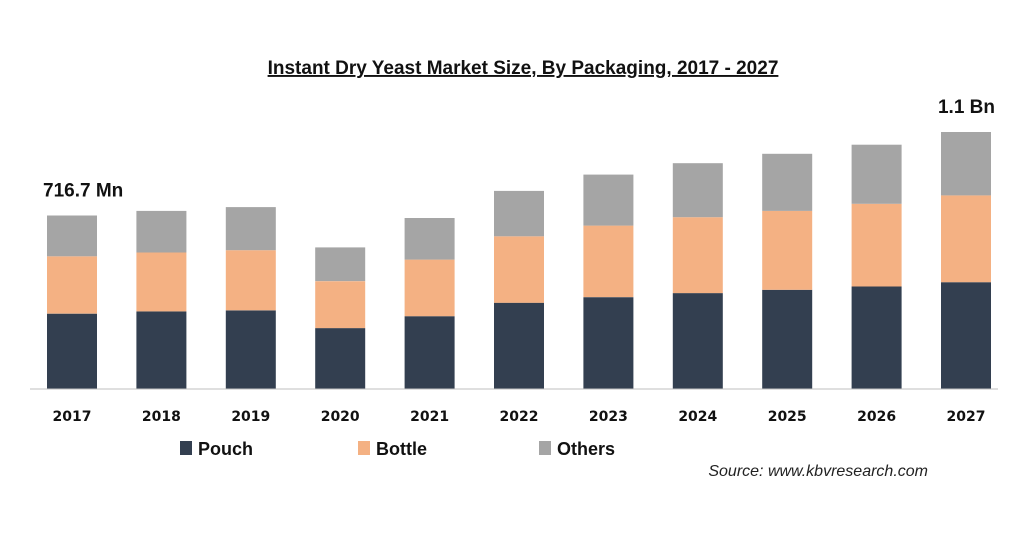 This screenshot has width=1024, height=536. I want to click on legend-label-bottle: Bottle, so click(401, 449).